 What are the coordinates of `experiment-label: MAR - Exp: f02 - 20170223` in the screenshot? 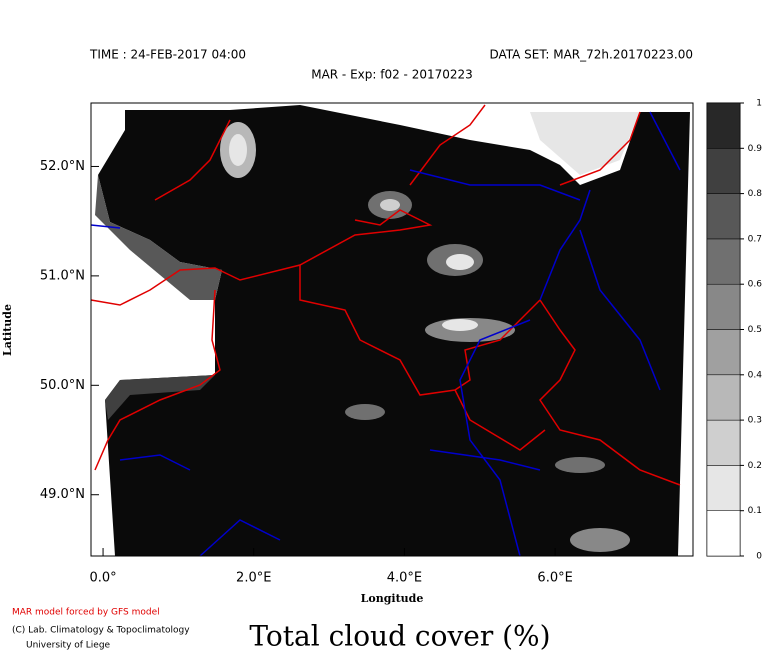 It's located at (392, 75).